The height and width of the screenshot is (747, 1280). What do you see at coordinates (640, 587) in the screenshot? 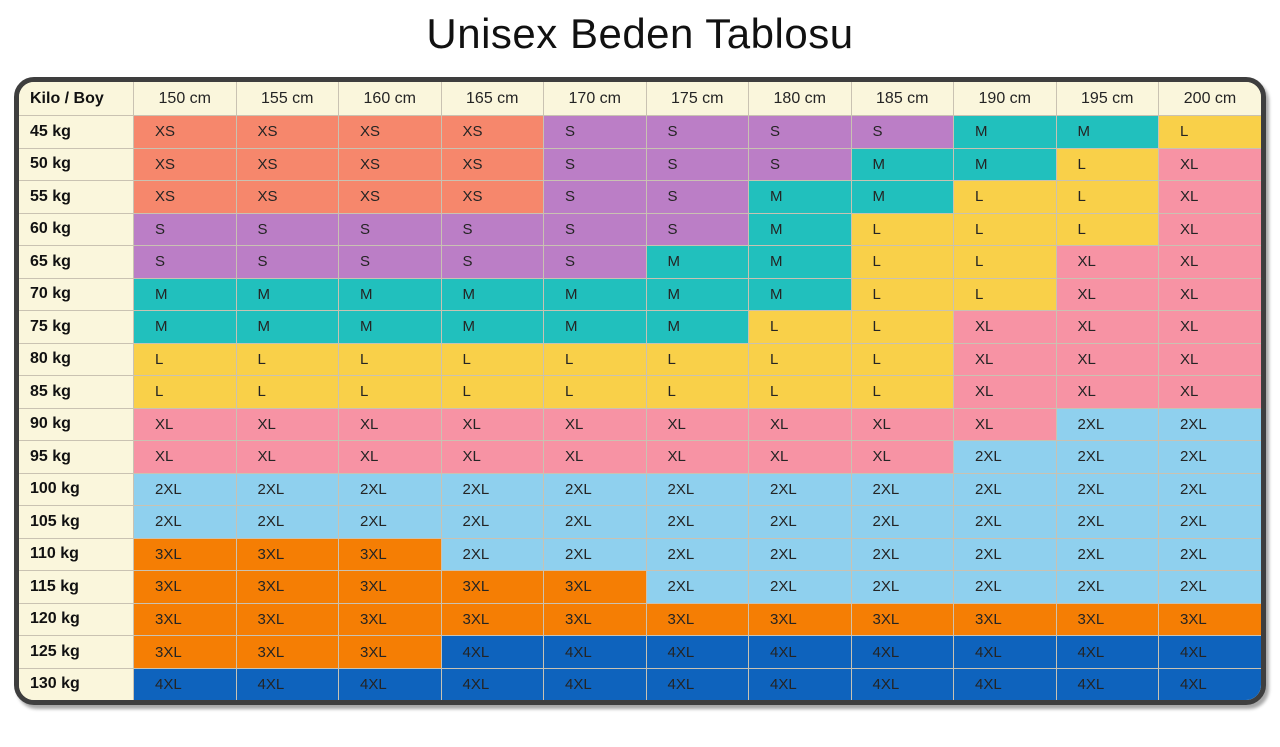
I see `table-row: 115 kg 3XL 3XL 3XL 3XL 3XL 2XL 2XL 2XL 2XL 2XL 2XL` at bounding box center [640, 587].